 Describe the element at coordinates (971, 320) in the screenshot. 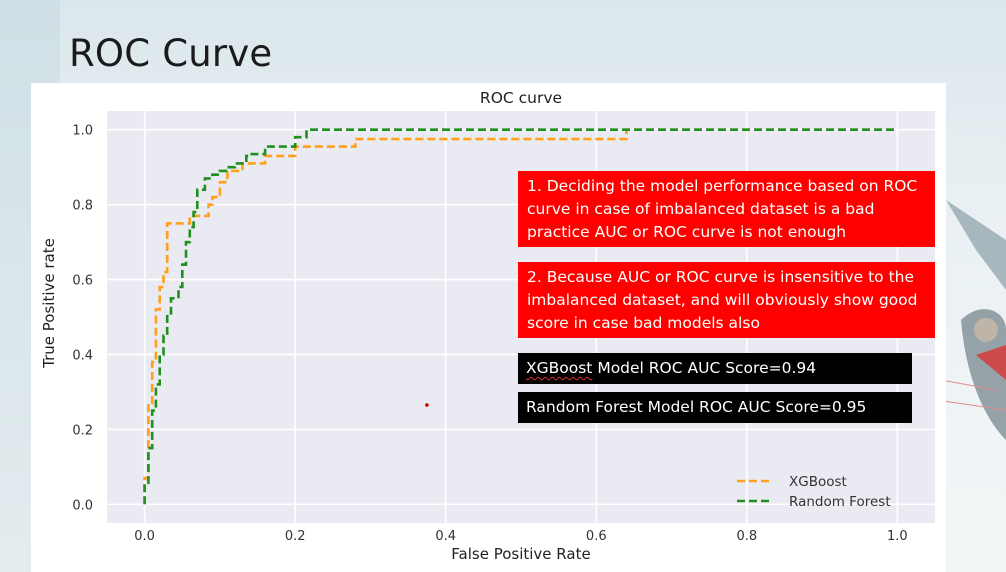

I see `decorative-figure-icon` at that location.